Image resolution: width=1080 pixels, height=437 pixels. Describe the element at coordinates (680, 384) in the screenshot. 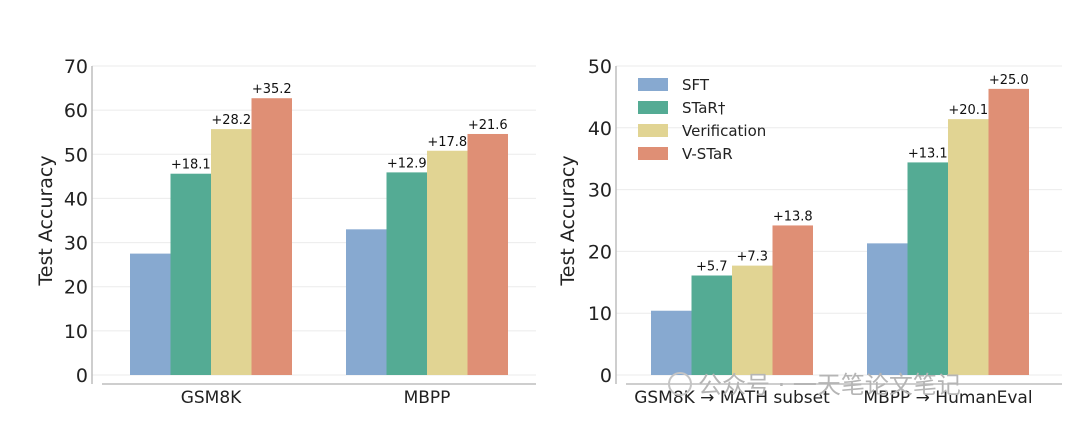

I see `wechat-icon` at that location.